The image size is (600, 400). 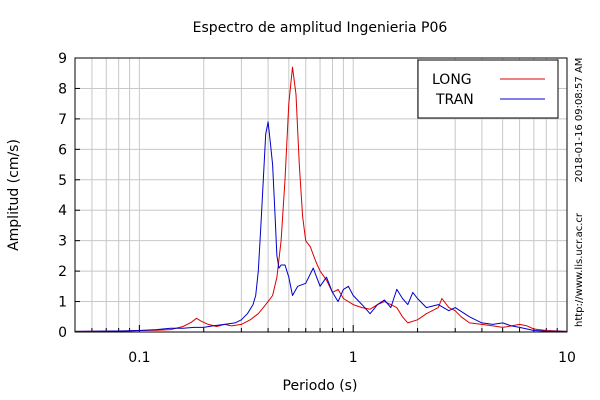 What do you see at coordinates (62, 272) in the screenshot?
I see `y-tick-label: 2` at bounding box center [62, 272].